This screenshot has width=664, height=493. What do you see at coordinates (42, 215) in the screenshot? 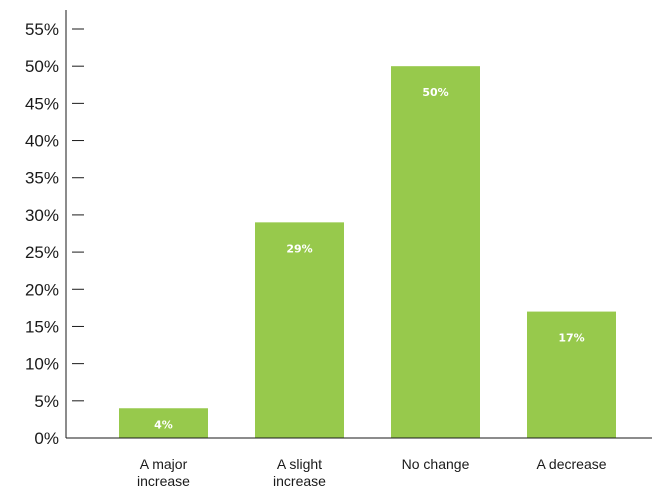
I see `y-tick-label: 30%` at bounding box center [42, 215].